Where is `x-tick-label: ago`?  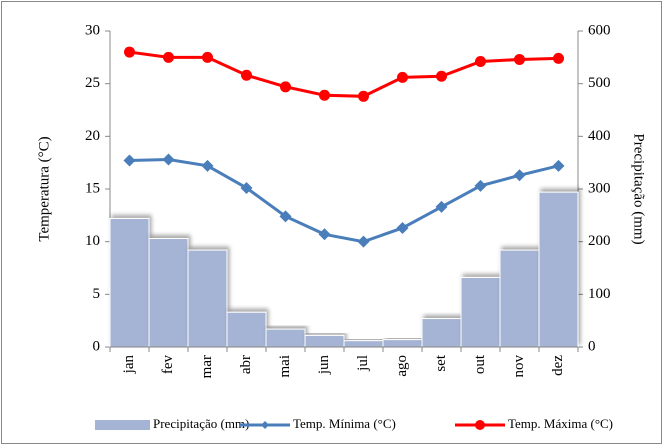 x-tick-label: ago is located at coordinates (402, 366).